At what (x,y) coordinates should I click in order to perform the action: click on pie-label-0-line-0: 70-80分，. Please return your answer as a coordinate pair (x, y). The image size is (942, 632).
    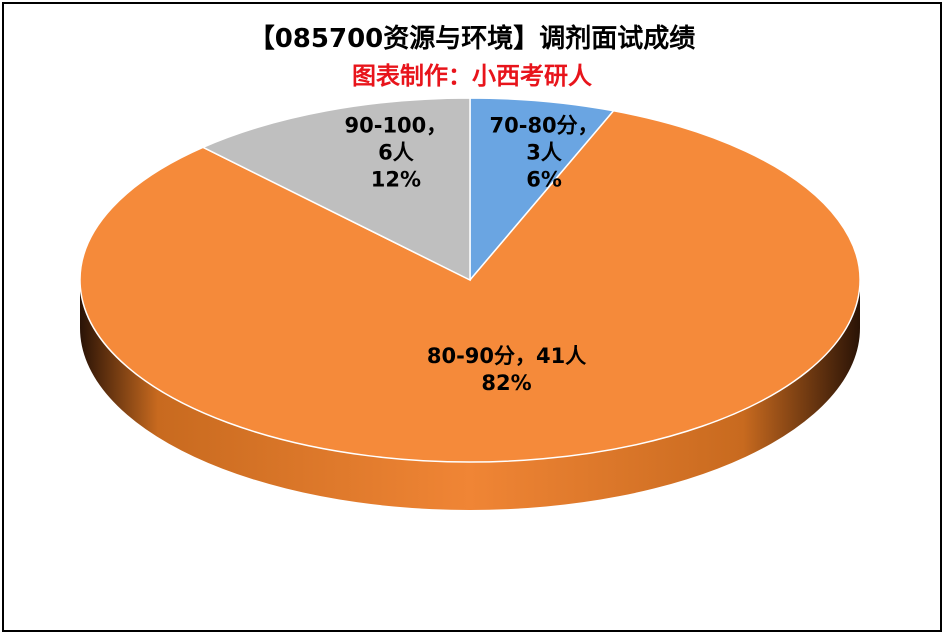
    Looking at the image, I should click on (544, 126).